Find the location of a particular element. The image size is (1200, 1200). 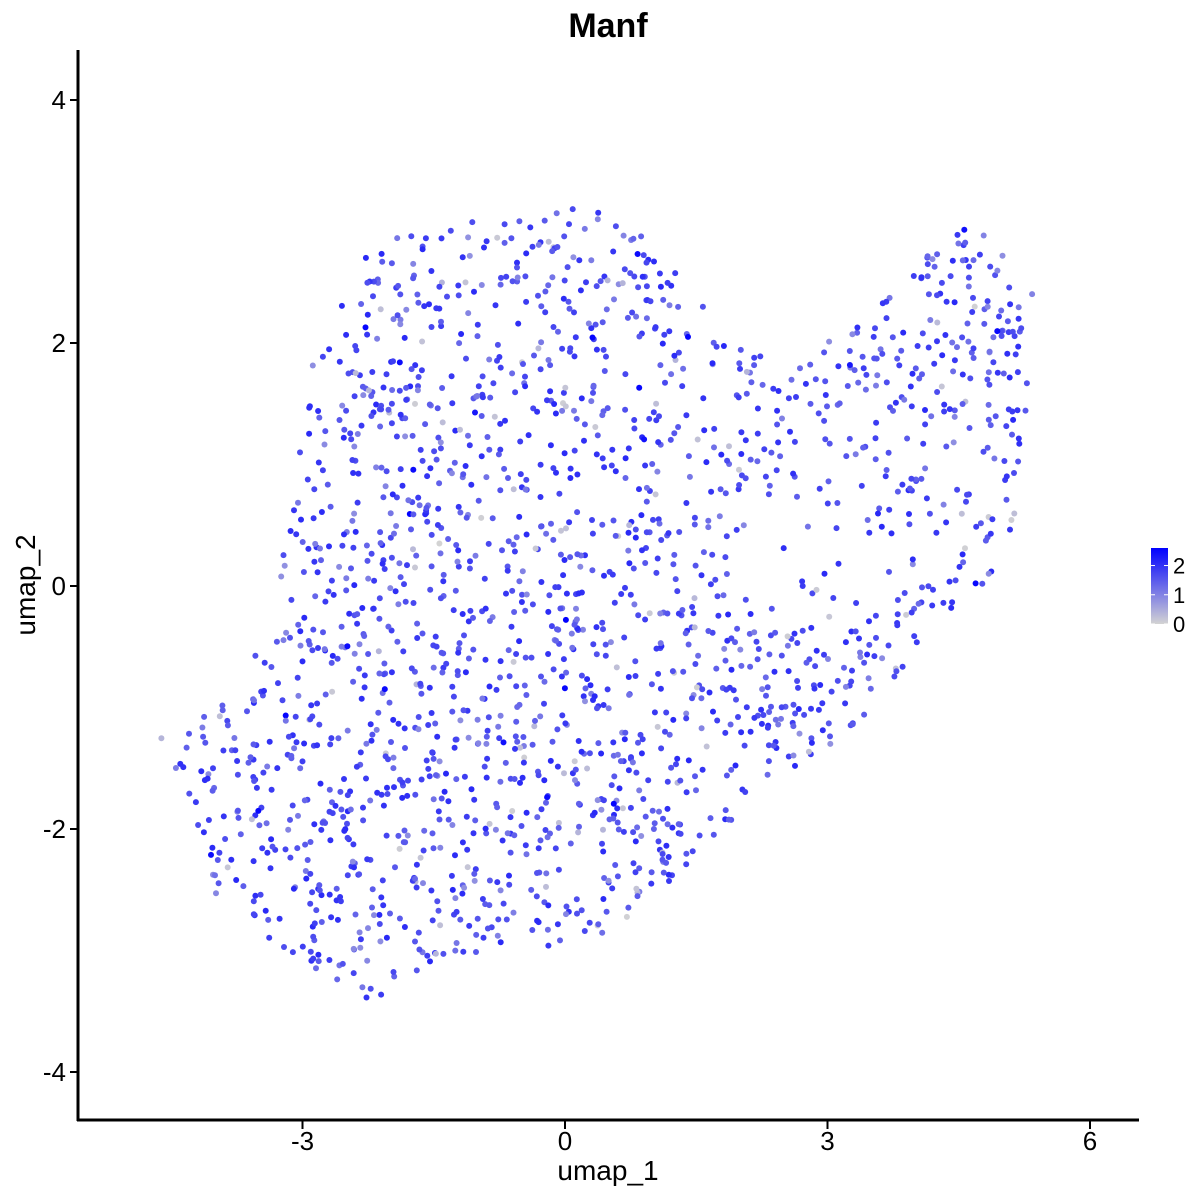

colorbar is located at coordinates (1159, 586).